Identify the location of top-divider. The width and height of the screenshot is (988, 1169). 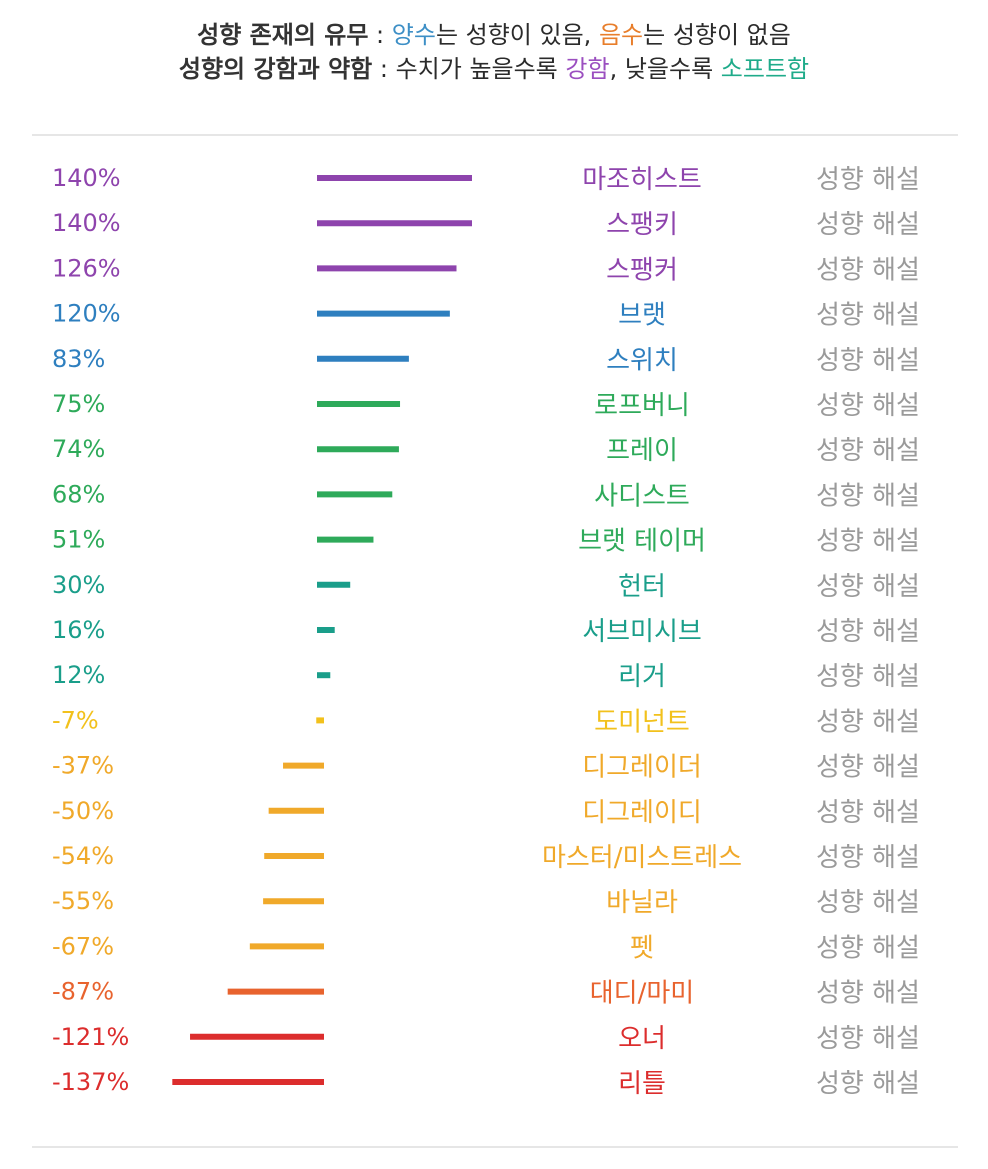
(495, 135).